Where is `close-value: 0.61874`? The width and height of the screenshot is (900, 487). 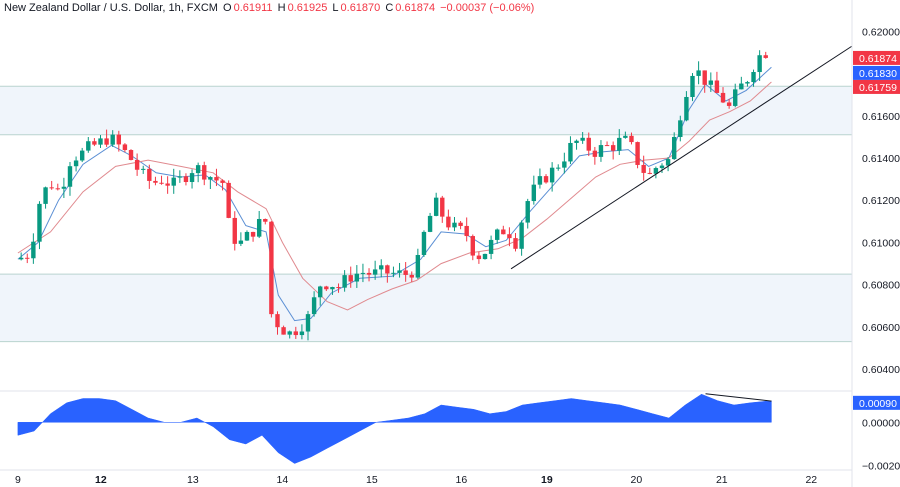
close-value: 0.61874 is located at coordinates (415, 8).